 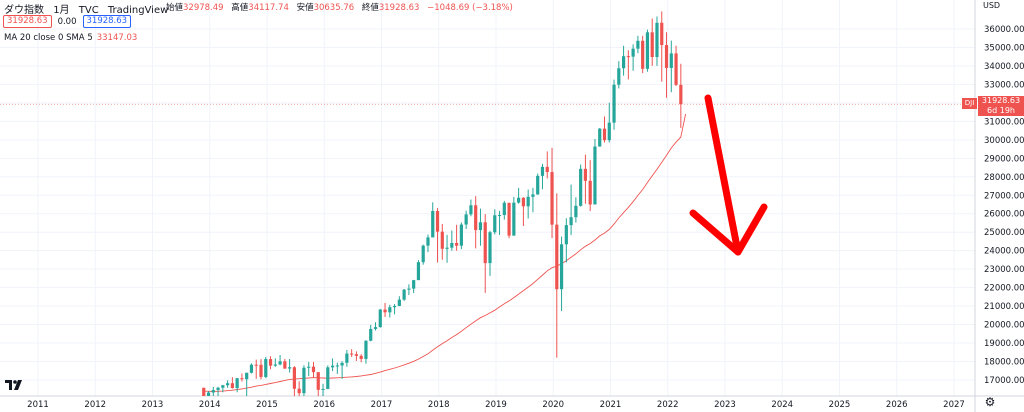 What do you see at coordinates (1004, 215) in the screenshot?
I see `price-tick-label: 26000.00` at bounding box center [1004, 215].